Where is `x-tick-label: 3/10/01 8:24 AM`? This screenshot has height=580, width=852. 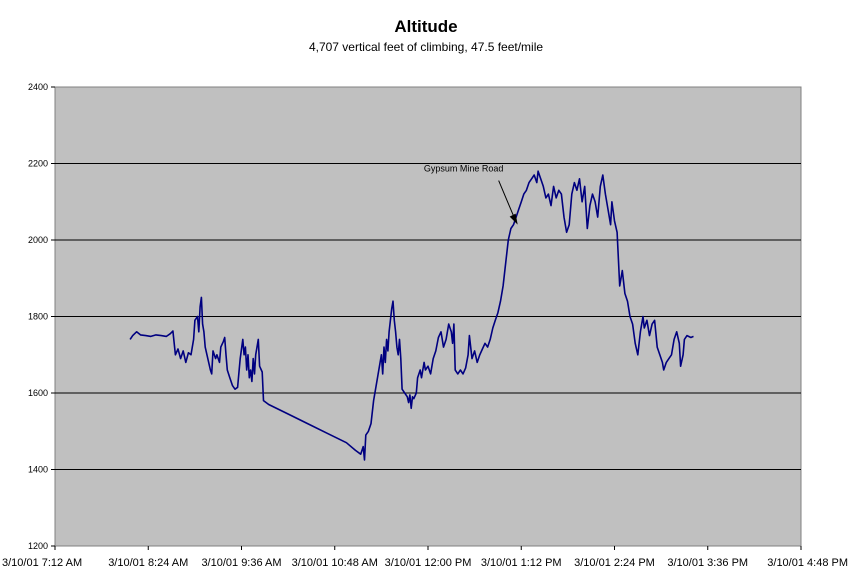
x-tick-label: 3/10/01 8:24 AM is located at coordinates (148, 563).